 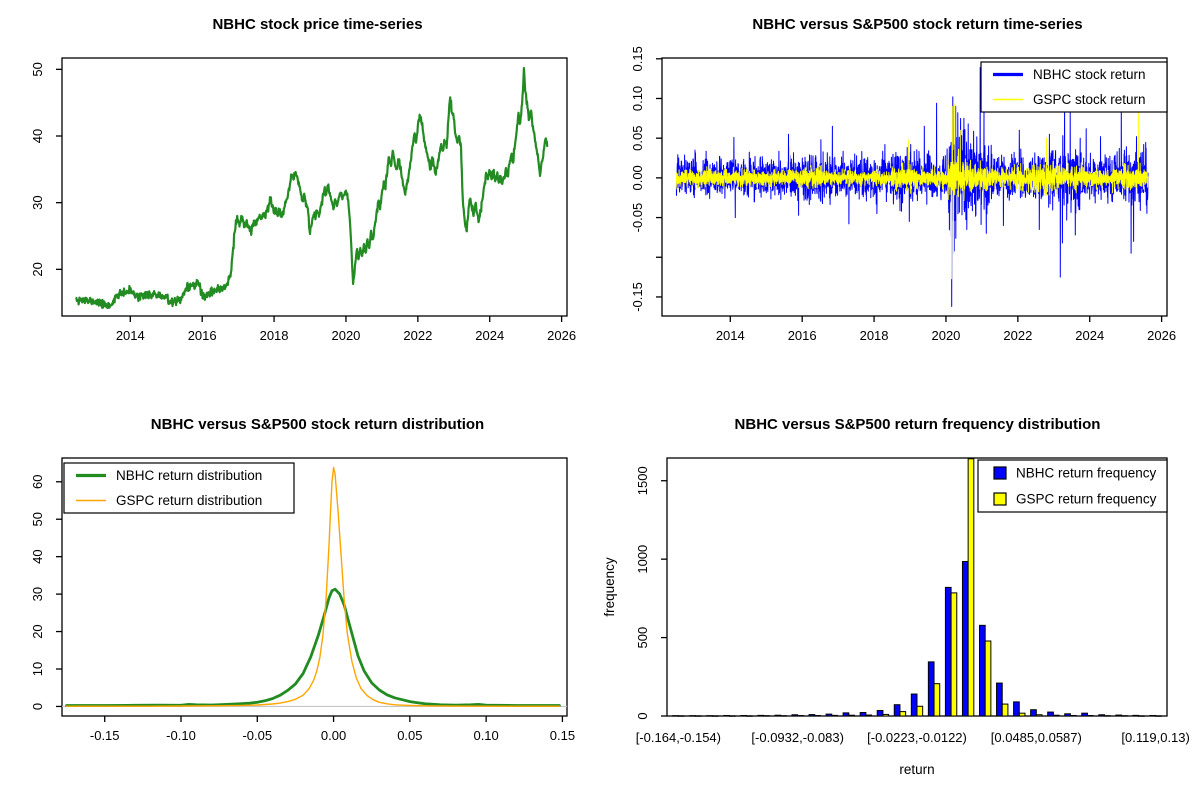 What do you see at coordinates (642, 638) in the screenshot?
I see `y-tick-label: 500` at bounding box center [642, 638].